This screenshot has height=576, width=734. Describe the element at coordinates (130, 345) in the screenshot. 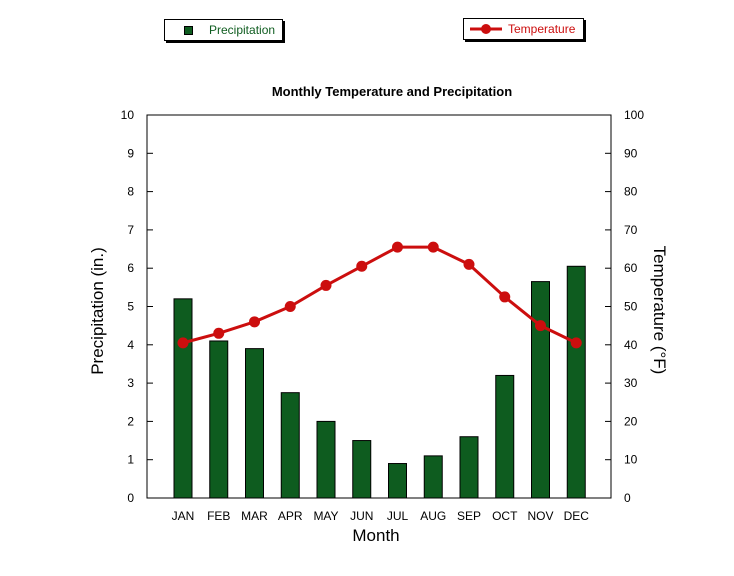

I see `y-left-tick-label: 4` at that location.